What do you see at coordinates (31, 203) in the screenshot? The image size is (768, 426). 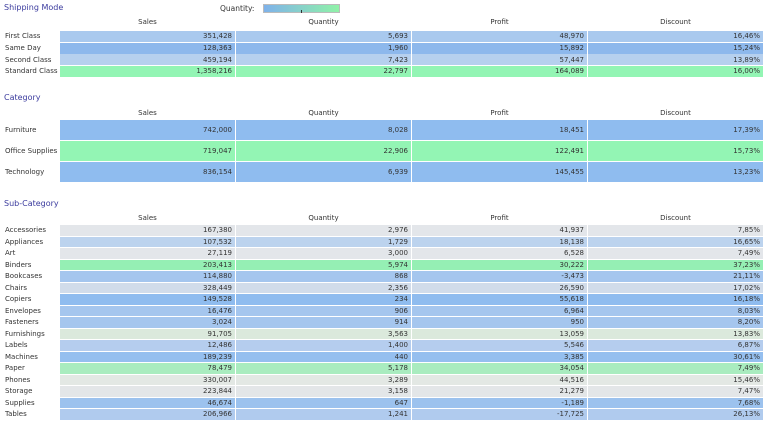 I see `section-title: Sub-Category` at bounding box center [31, 203].